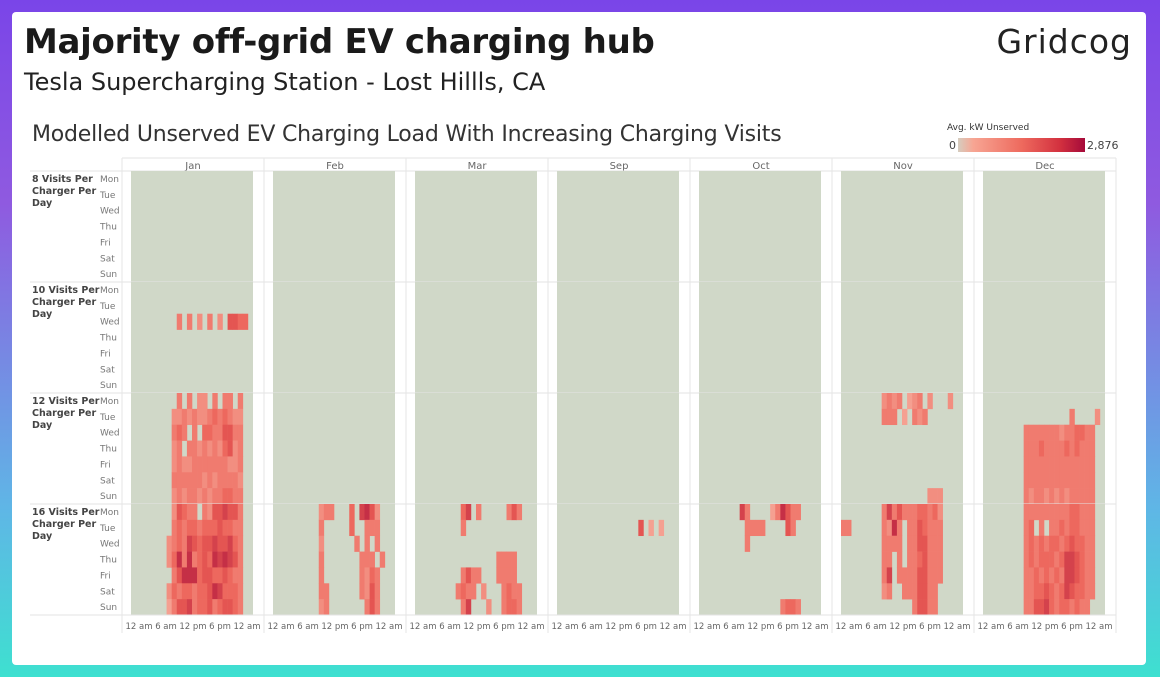 Image resolution: width=1160 pixels, height=677 pixels. Describe the element at coordinates (108, 561) in the screenshot. I see `day-label: Thu` at that location.